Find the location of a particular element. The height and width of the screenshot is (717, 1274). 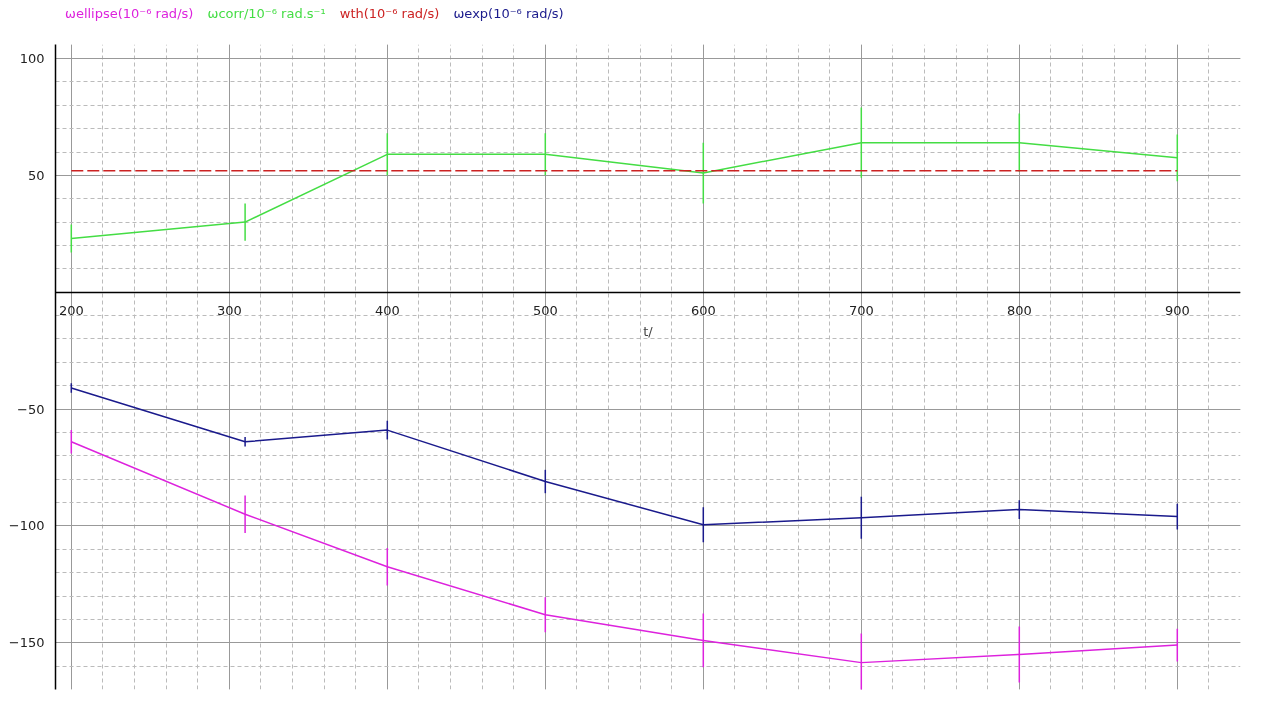

y-tick-label: −100 is located at coordinates (26, 526).